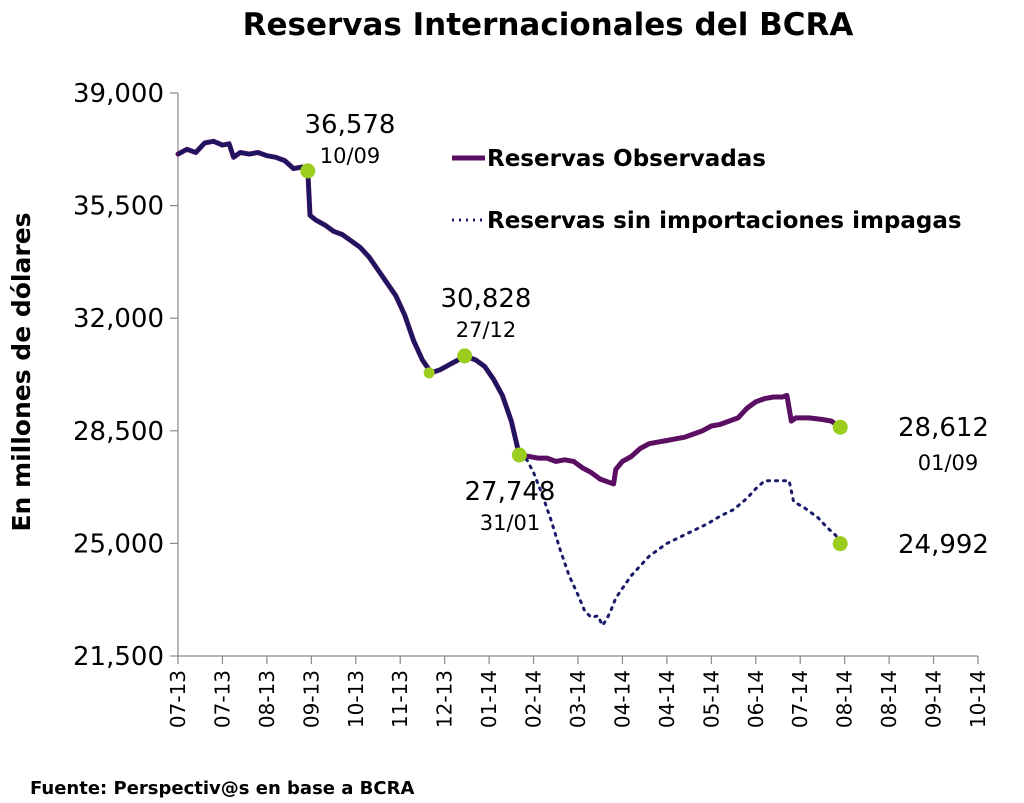  What do you see at coordinates (445, 699) in the screenshot?
I see `x-tick-label: 12-13` at bounding box center [445, 699].